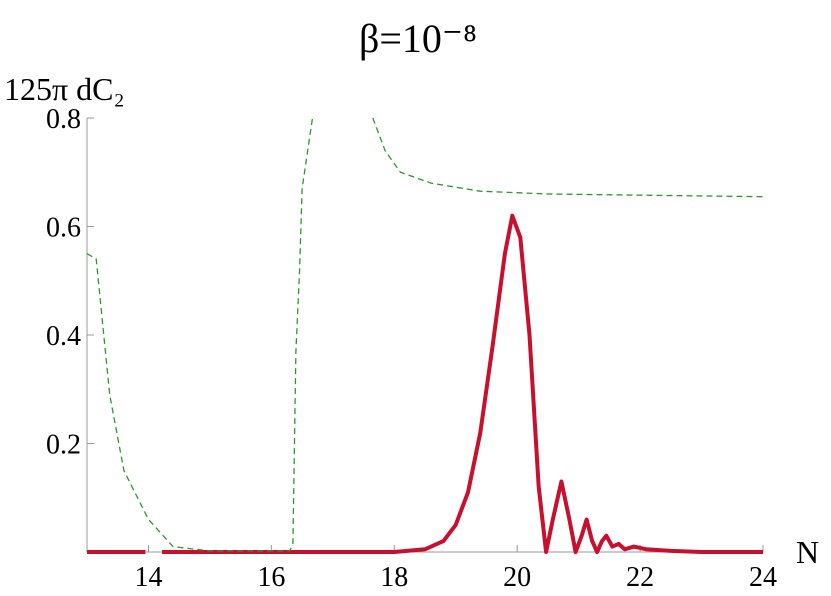 This screenshot has width=831, height=596. I want to click on y-tick-label: 0.4, so click(63, 336).